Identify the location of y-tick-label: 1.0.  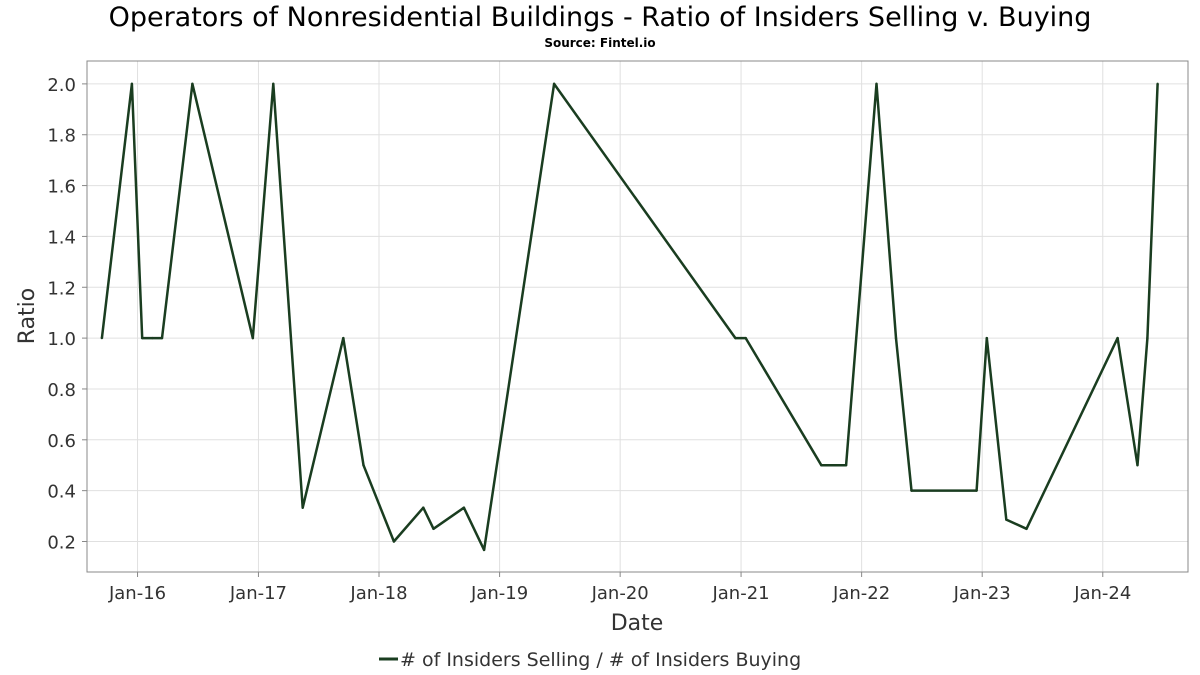
(61, 339).